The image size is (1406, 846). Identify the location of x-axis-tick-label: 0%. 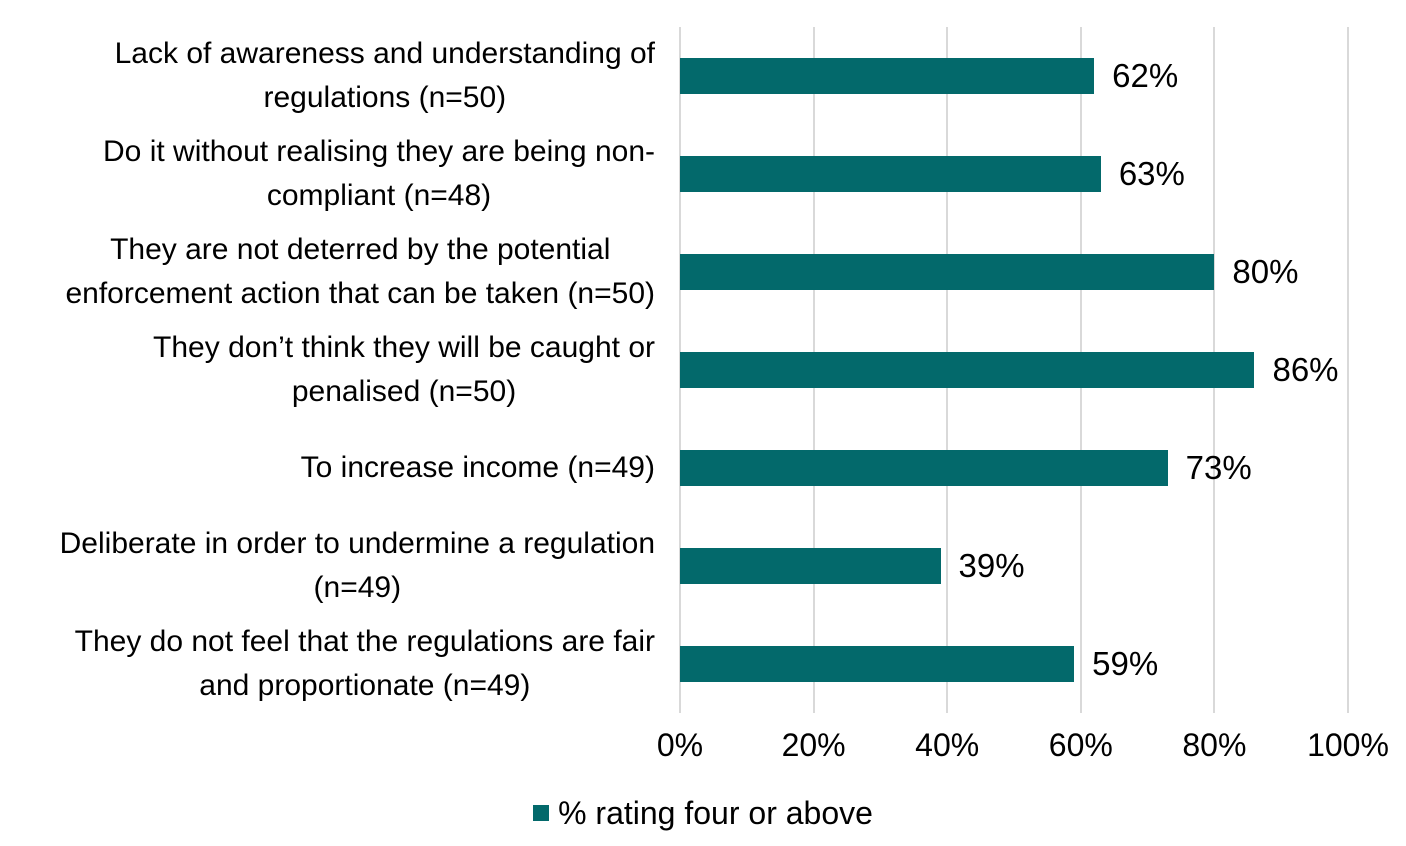
(680, 745).